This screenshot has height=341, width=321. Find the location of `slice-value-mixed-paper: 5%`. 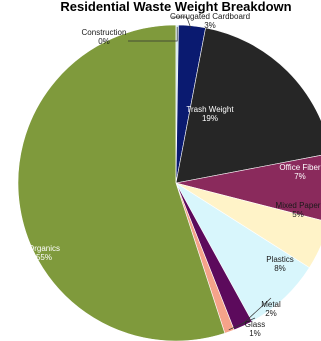

slice-value-mixed-paper: 5% is located at coordinates (298, 214).